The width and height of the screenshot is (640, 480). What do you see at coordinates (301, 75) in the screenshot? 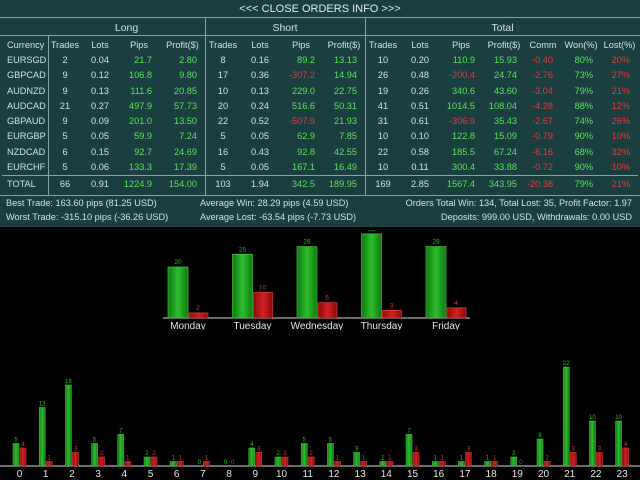
I see `table-cell: -307.2` at bounding box center [301, 75].